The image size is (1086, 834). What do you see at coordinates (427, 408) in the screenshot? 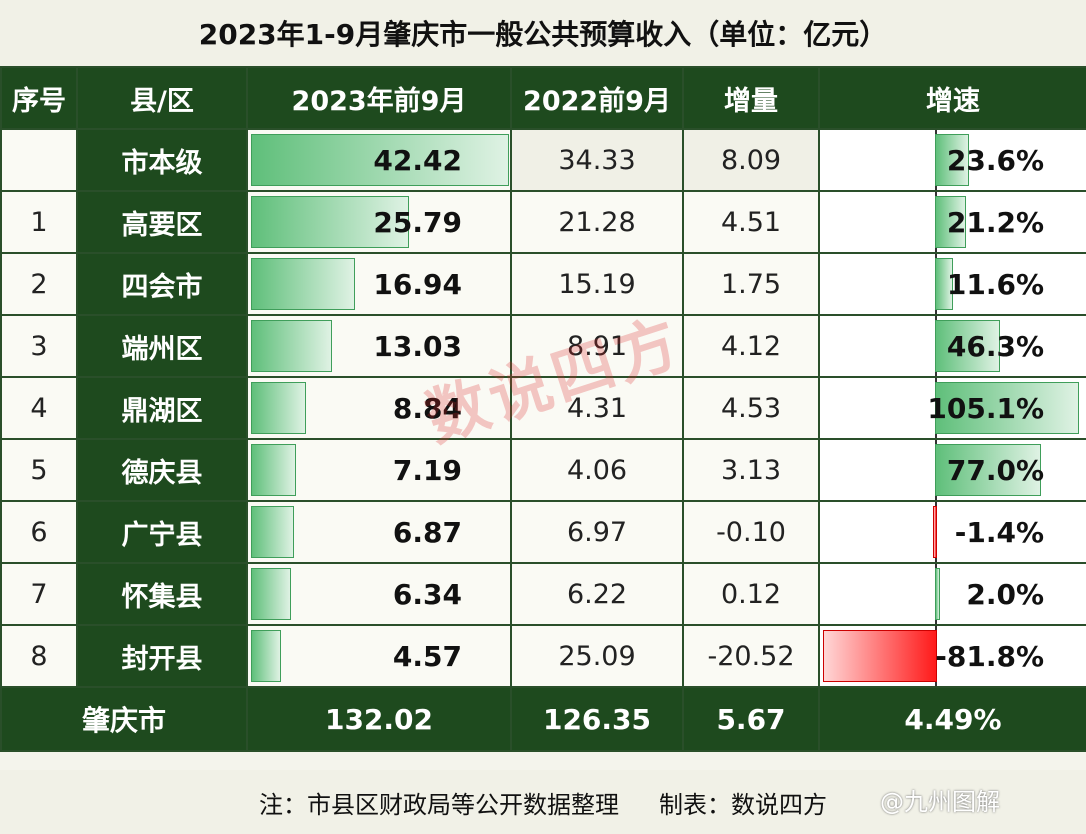
I see `row-2023-value: 8.84` at bounding box center [427, 408].